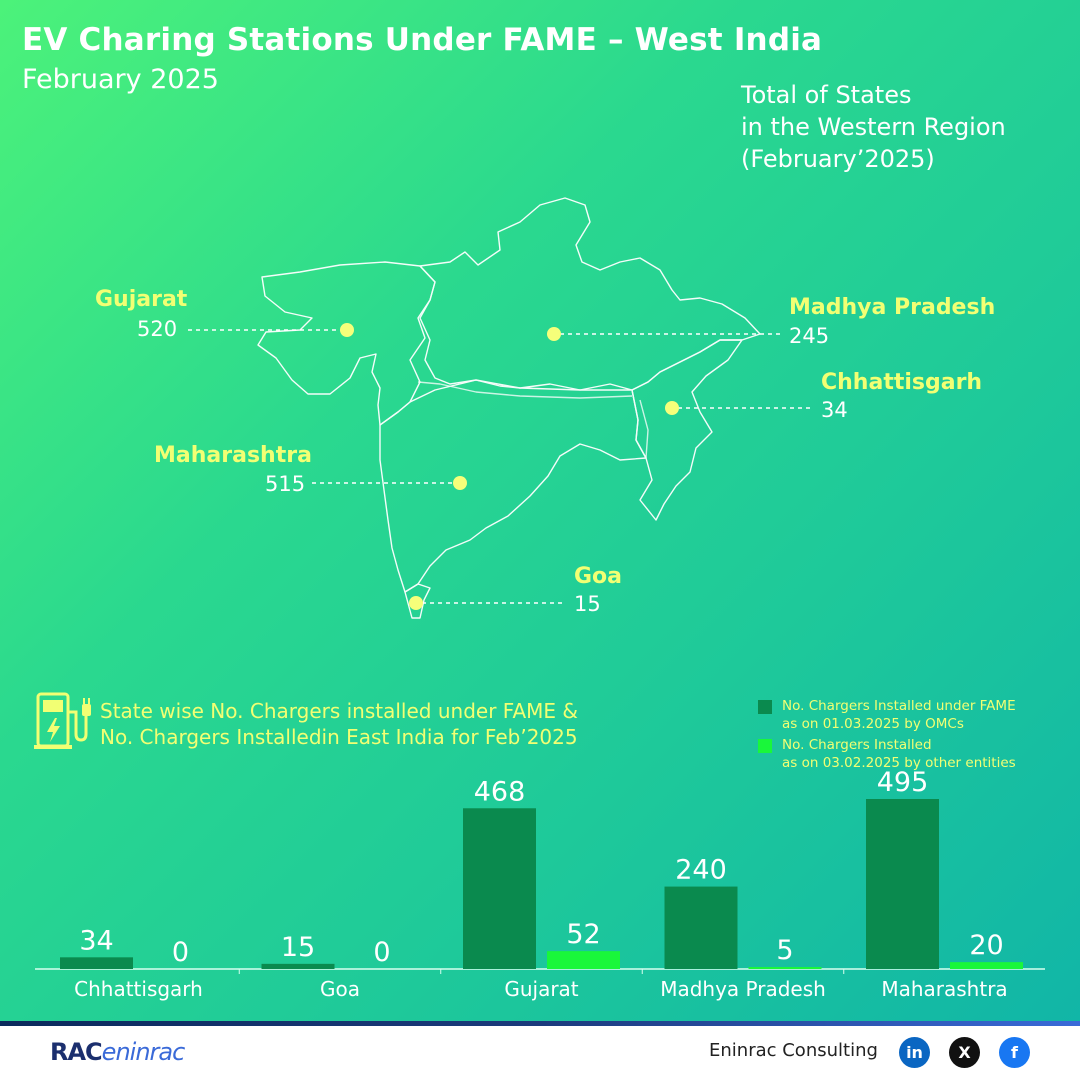 This screenshot has width=1080, height=1080. What do you see at coordinates (513, 486) in the screenshot?
I see `maharashtra-outline` at bounding box center [513, 486].